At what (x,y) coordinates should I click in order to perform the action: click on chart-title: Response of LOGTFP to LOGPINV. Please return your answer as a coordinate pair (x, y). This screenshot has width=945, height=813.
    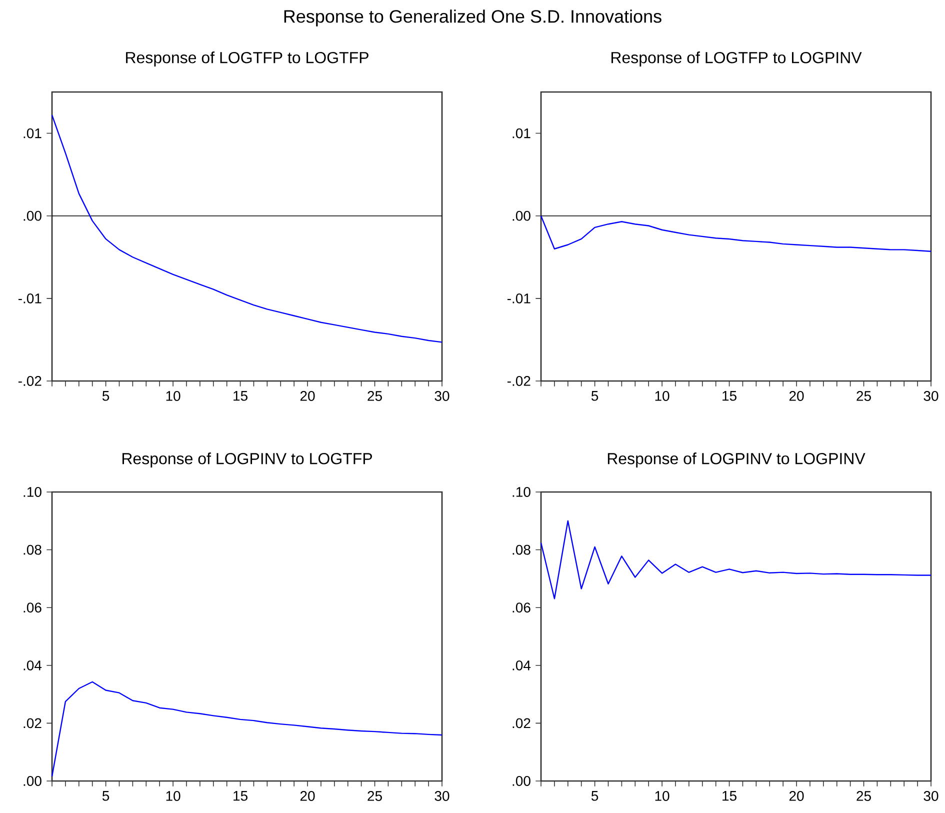
    Looking at the image, I should click on (736, 59).